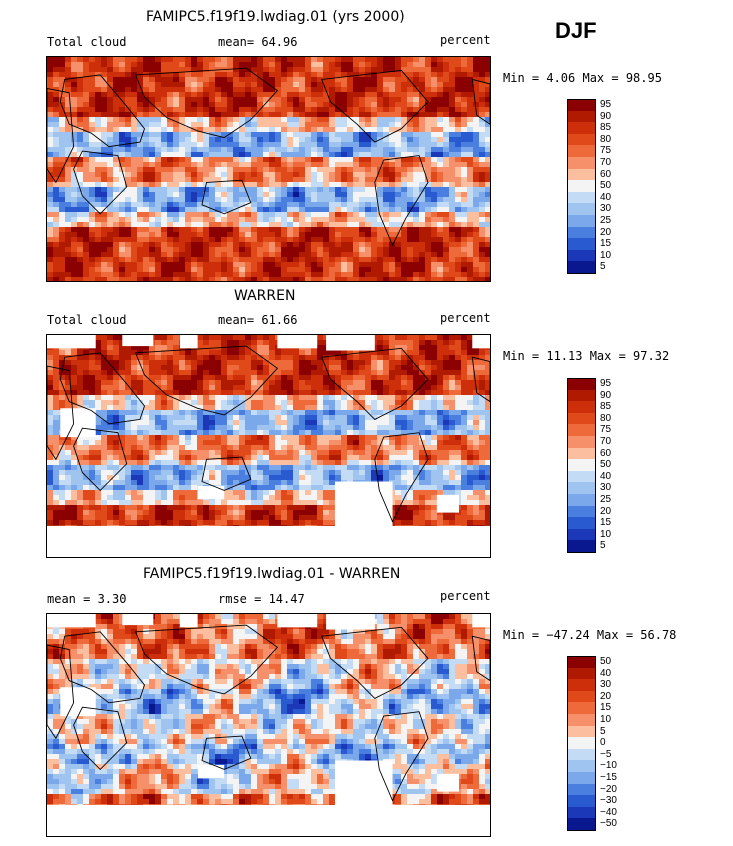 This screenshot has width=733, height=846. Describe the element at coordinates (608, 812) in the screenshot. I see `colorbar-tick-label: −40` at that location.